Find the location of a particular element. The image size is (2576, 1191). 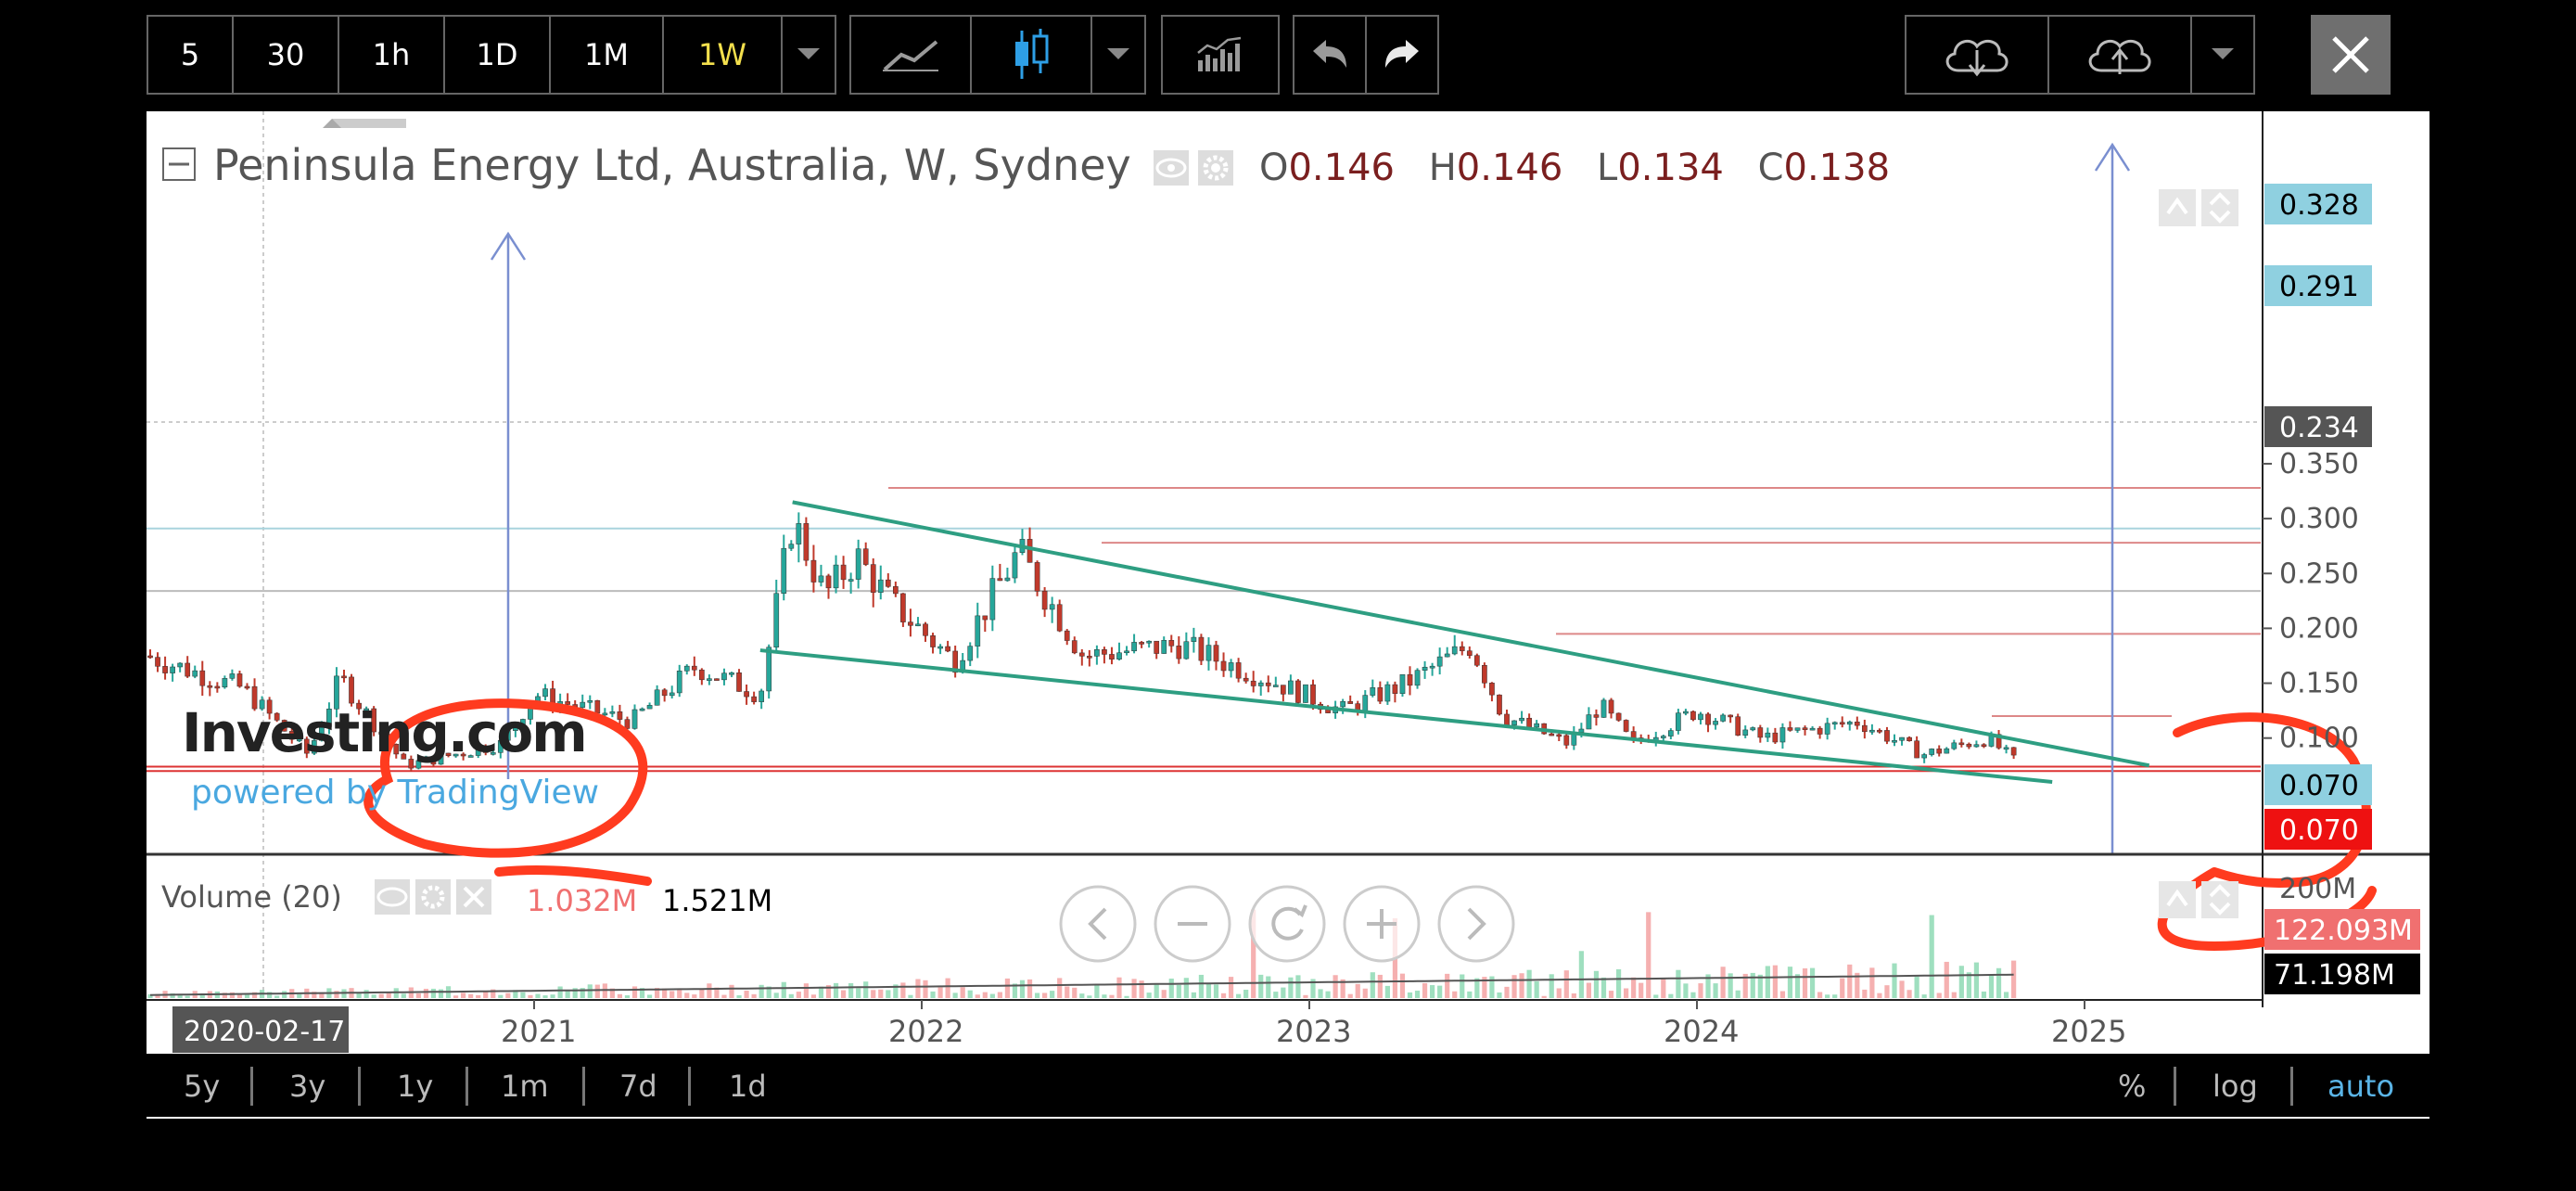

scroll-arrows-icon is located at coordinates (2219, 207).